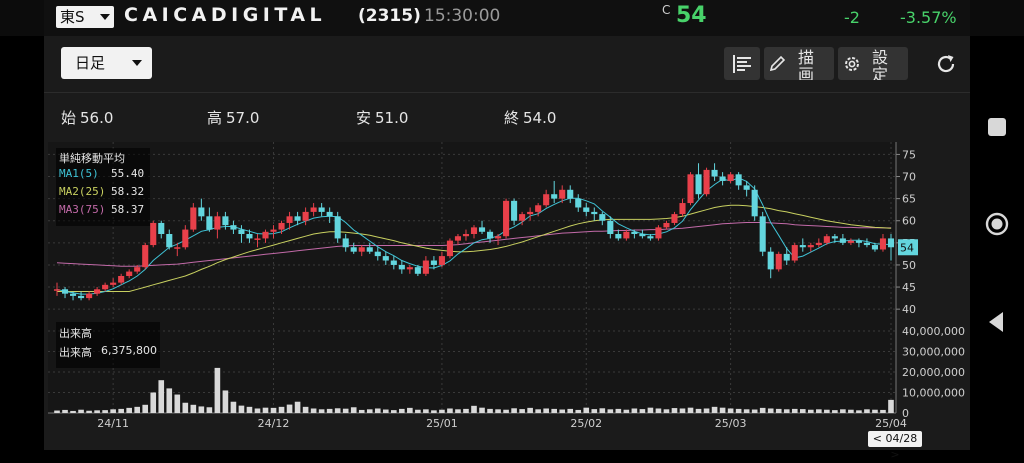  What do you see at coordinates (128, 173) in the screenshot?
I see `ma1-value: 55.40` at bounding box center [128, 173].